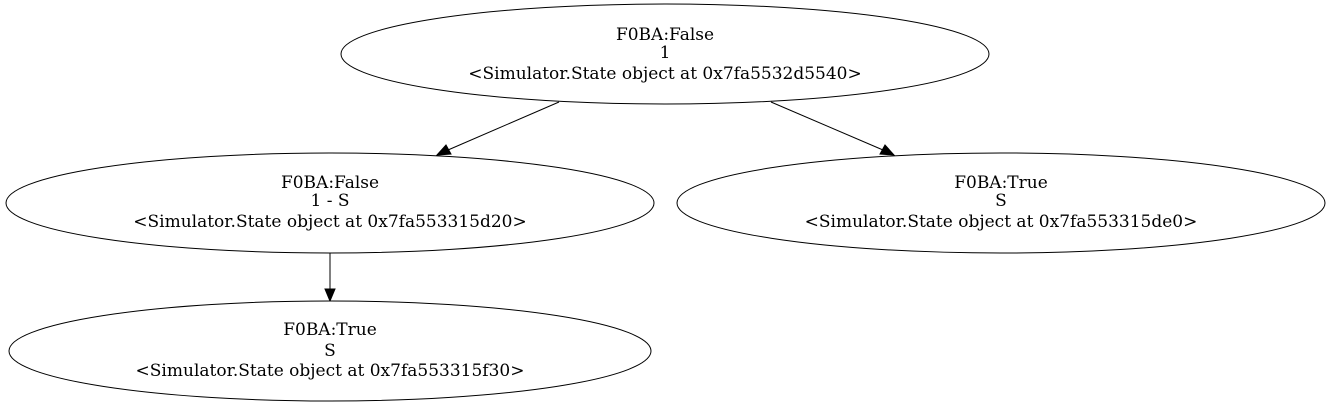  Describe the element at coordinates (330, 278) in the screenshot. I see `edge-left-to-leaf` at that location.